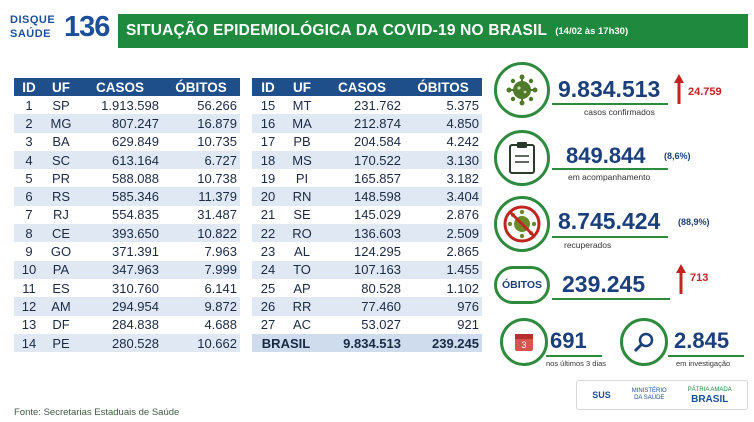  What do you see at coordinates (29, 196) in the screenshot?
I see `cell-id: 6` at bounding box center [29, 196].